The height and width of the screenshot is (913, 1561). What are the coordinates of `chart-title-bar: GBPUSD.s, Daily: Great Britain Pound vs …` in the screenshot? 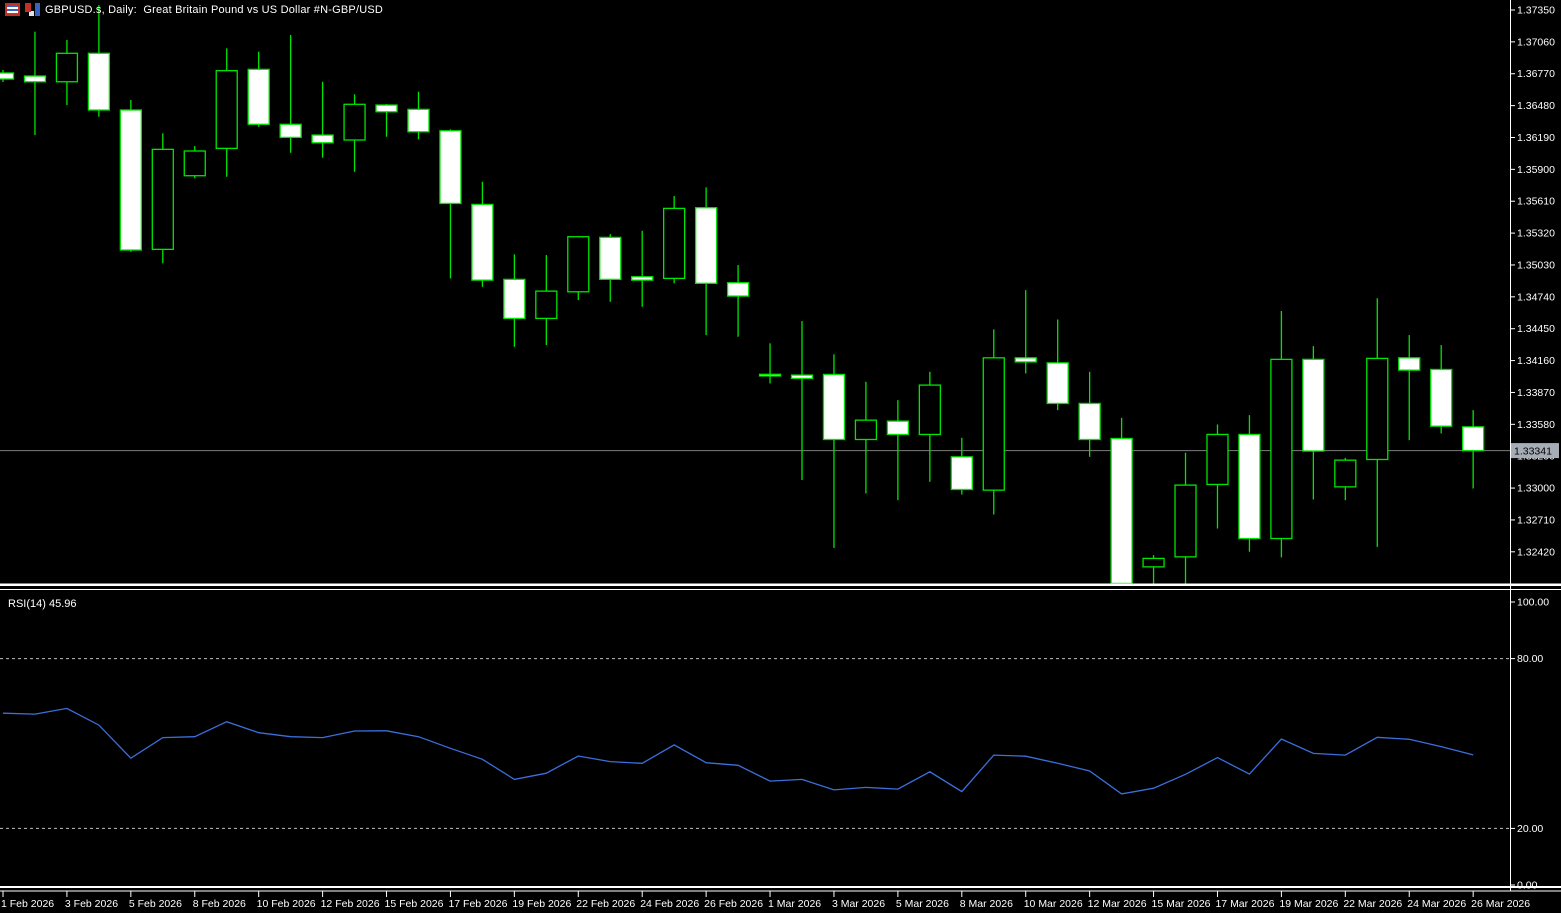 It's located at (194, 9).